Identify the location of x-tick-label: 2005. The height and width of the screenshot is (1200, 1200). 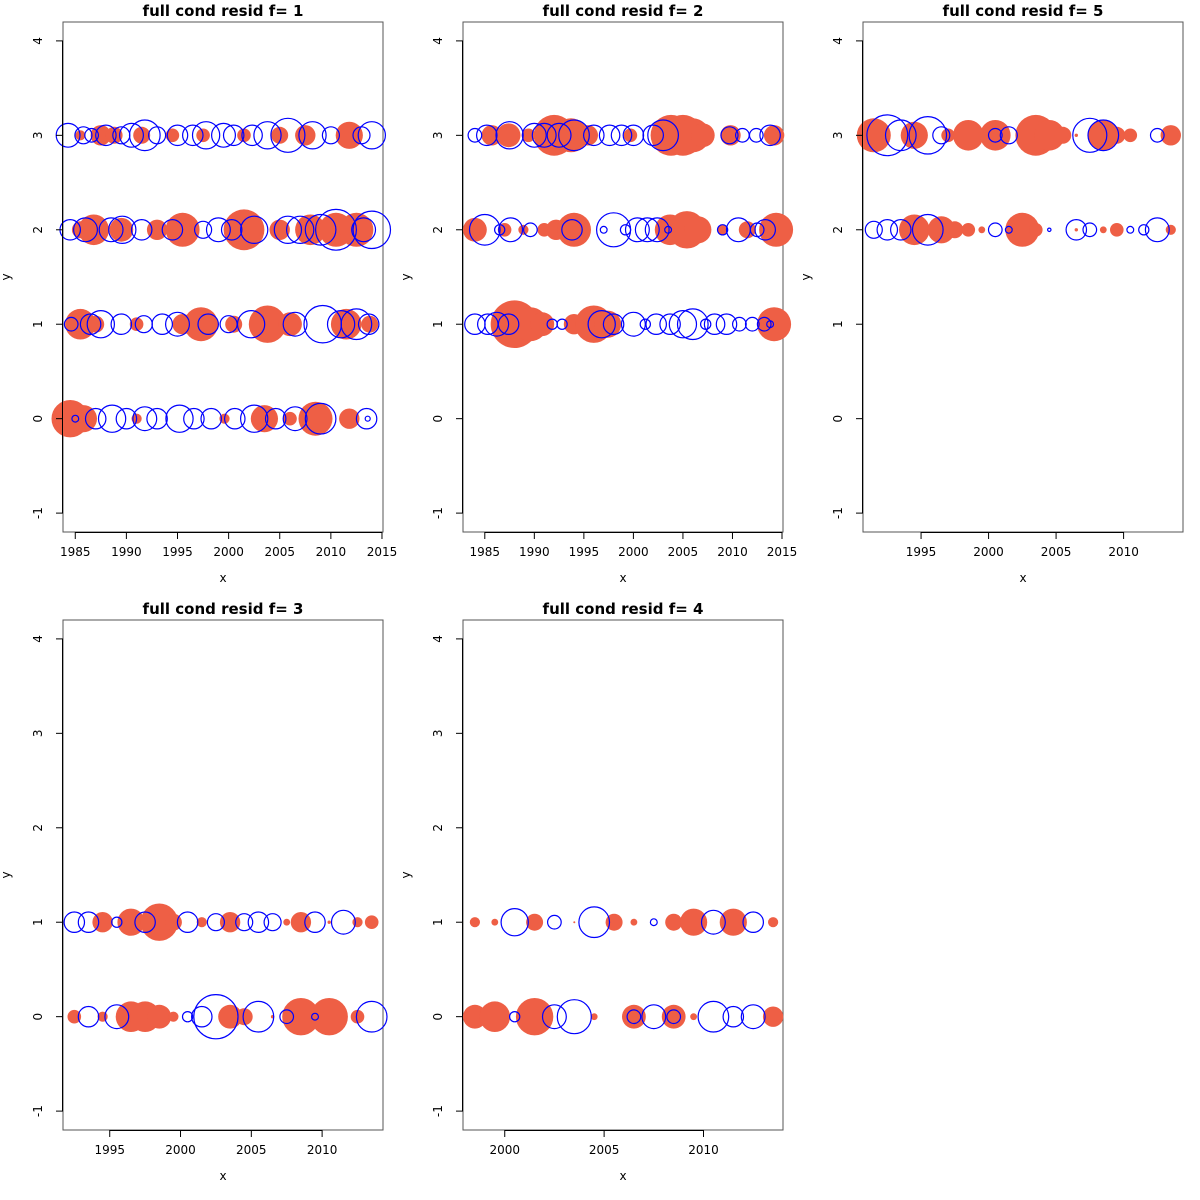
(251, 1150).